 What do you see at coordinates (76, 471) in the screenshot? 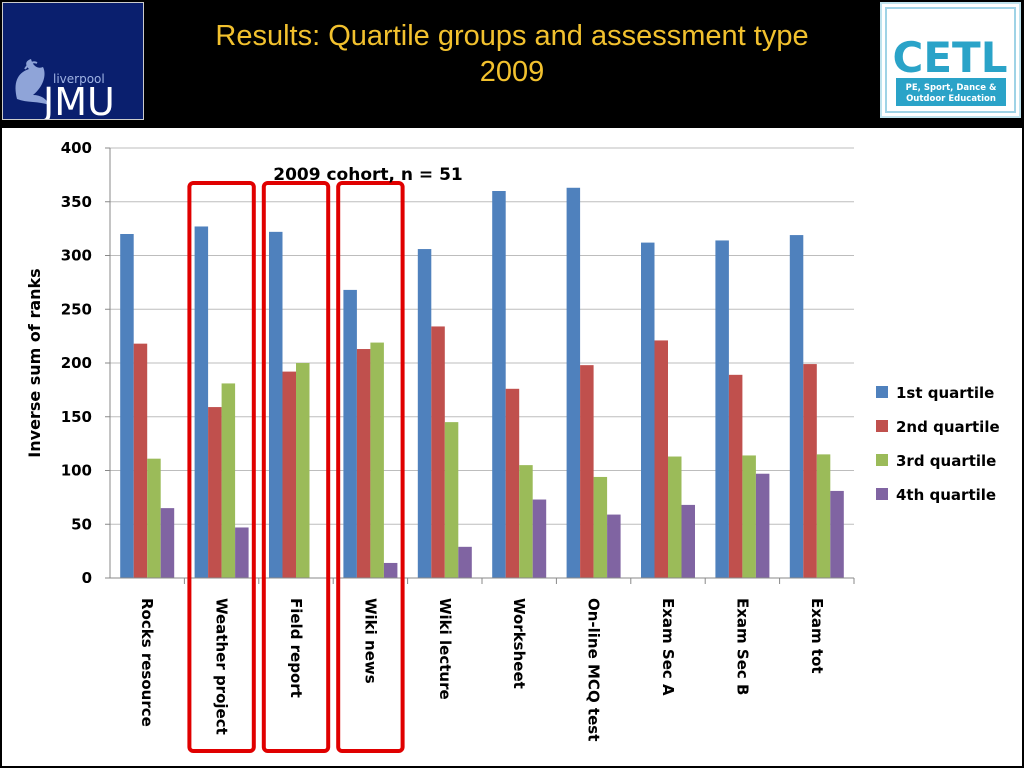
I see `y-tick-label: 100` at bounding box center [76, 471].